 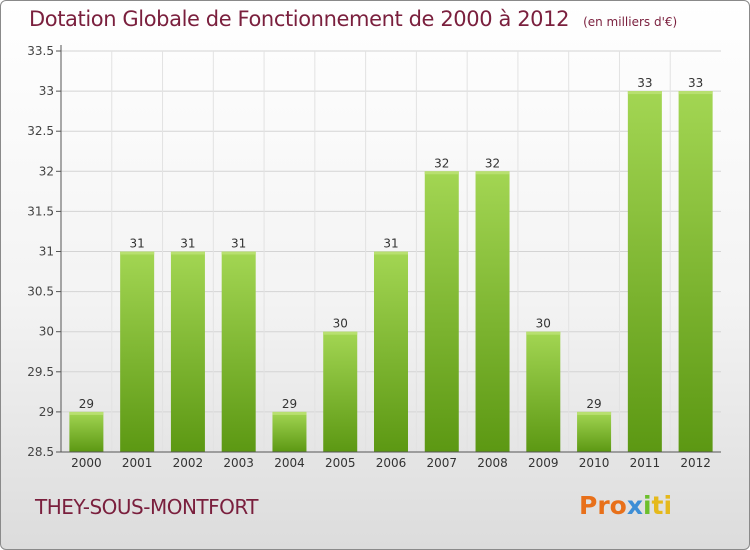 What do you see at coordinates (492, 463) in the screenshot?
I see `x-tick-label: 2008` at bounding box center [492, 463].